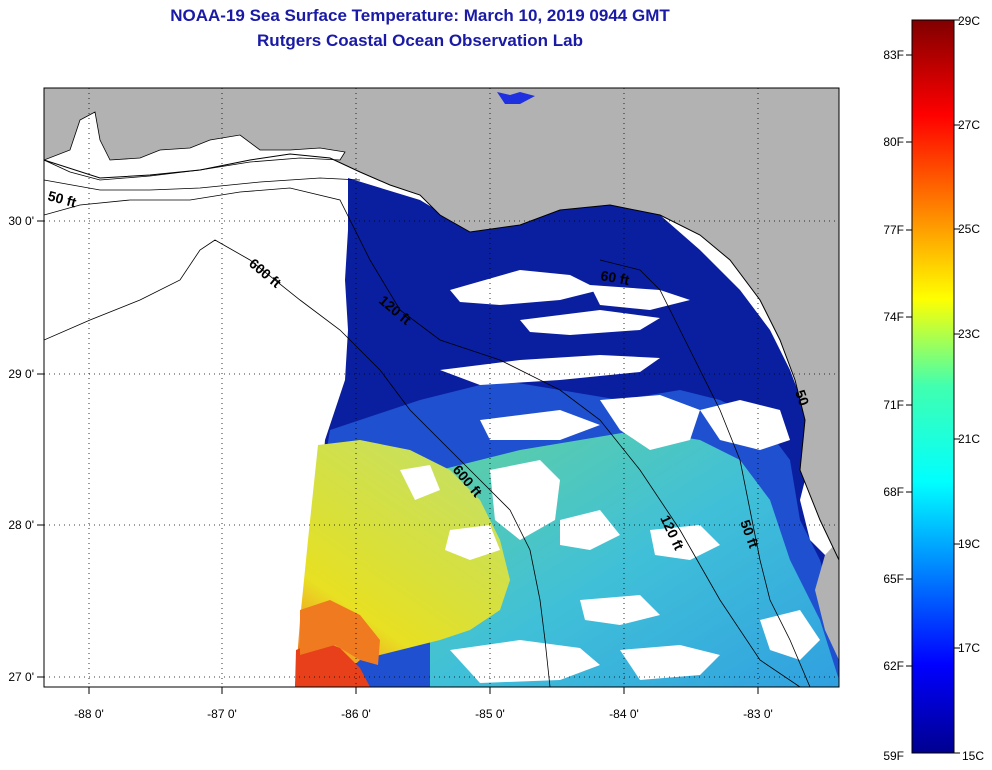  Describe the element at coordinates (893, 142) in the screenshot. I see `colorbar-f-label: 80F` at that location.